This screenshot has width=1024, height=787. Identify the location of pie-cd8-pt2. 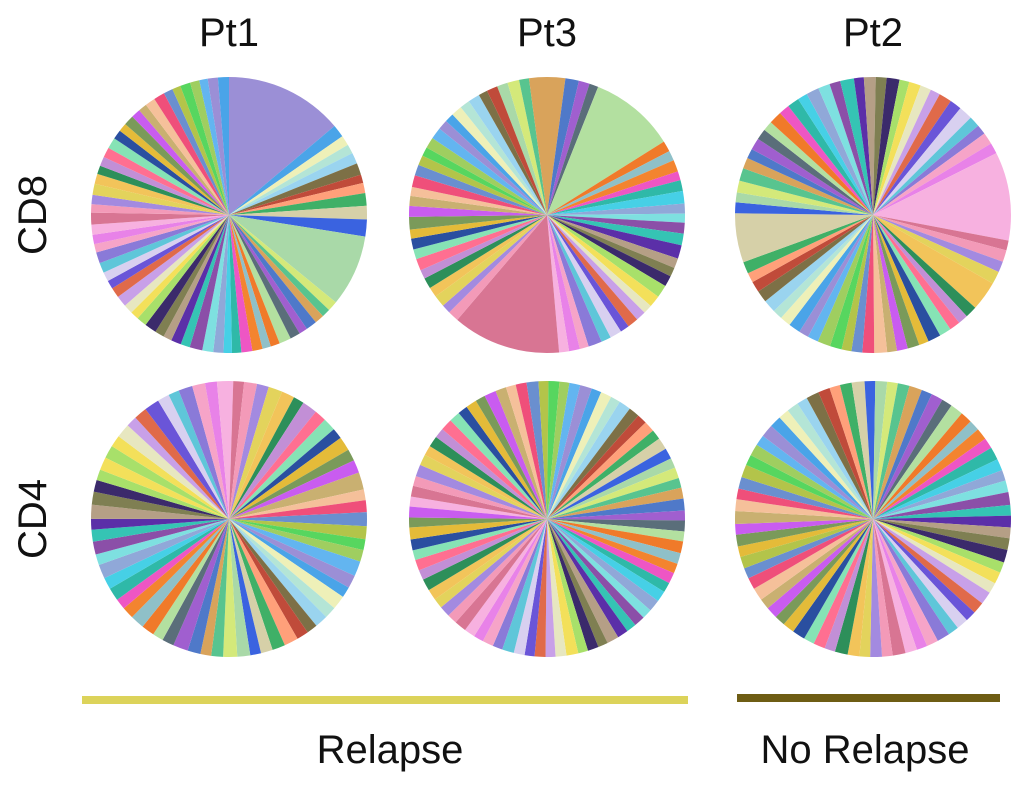
(873, 215).